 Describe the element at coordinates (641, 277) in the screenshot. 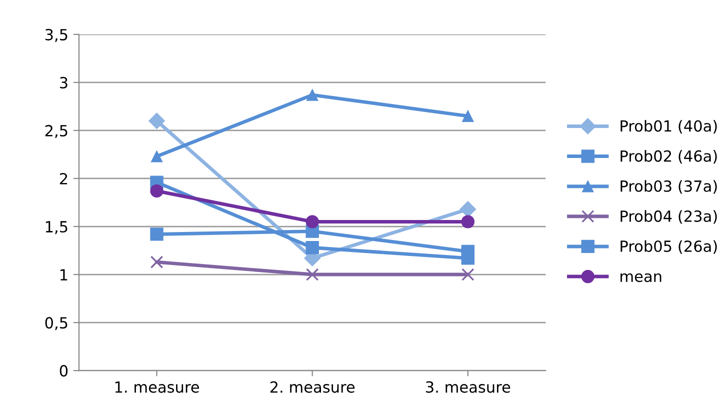

I see `legend-label: mean` at that location.